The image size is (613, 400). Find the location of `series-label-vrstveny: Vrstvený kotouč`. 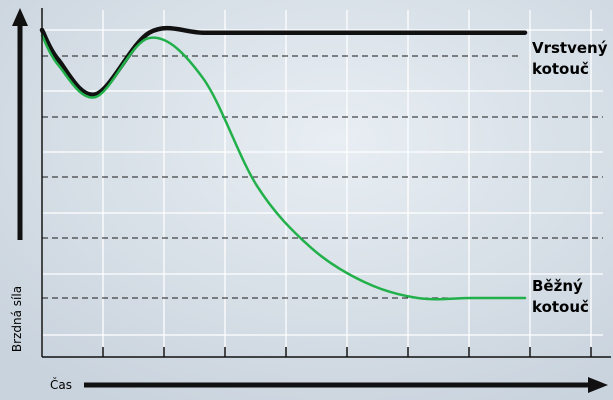

series-label-vrstveny: Vrstvený kotouč is located at coordinates (570, 59).